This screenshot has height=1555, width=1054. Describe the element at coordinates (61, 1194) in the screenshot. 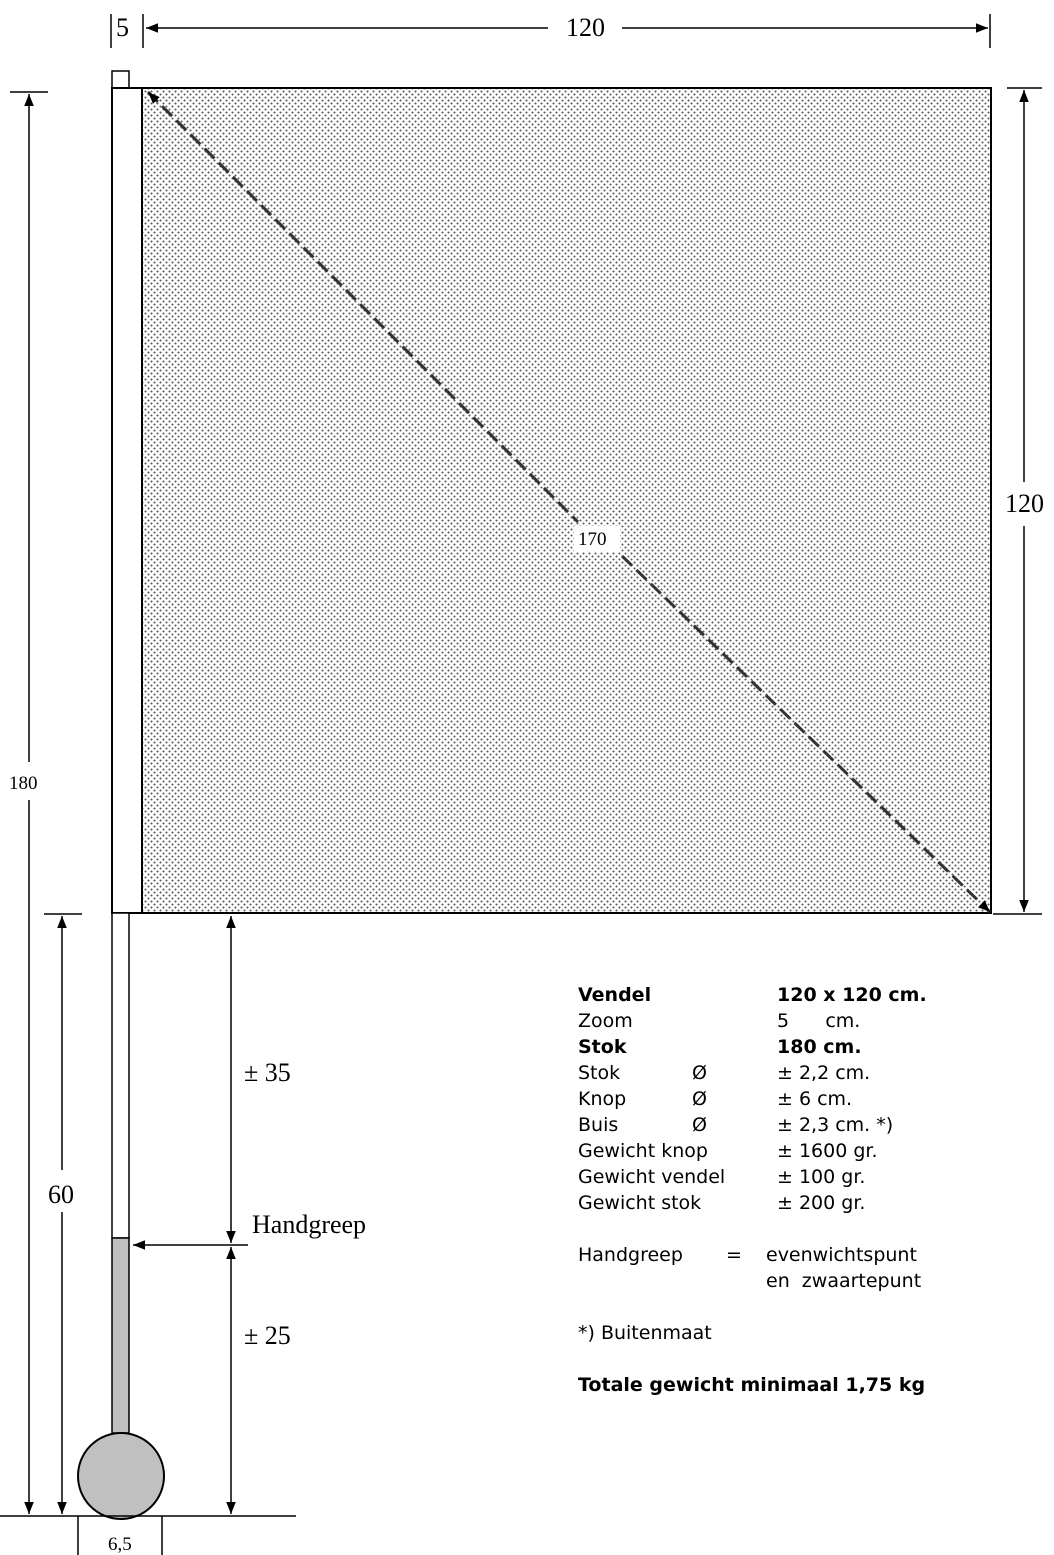

I see `lower-pole-label: 60` at that location.